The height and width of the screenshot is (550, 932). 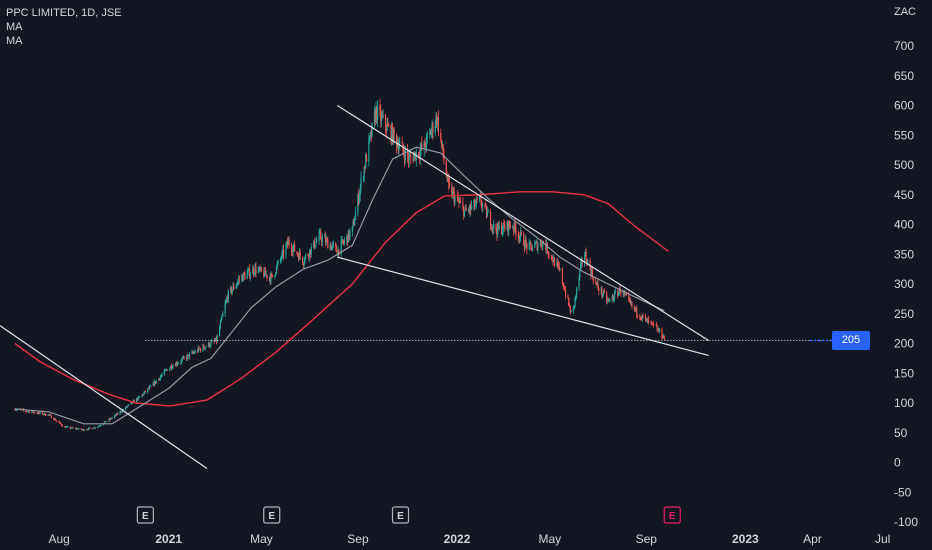 What do you see at coordinates (904, 284) in the screenshot?
I see `y-tick-label: 300` at bounding box center [904, 284].